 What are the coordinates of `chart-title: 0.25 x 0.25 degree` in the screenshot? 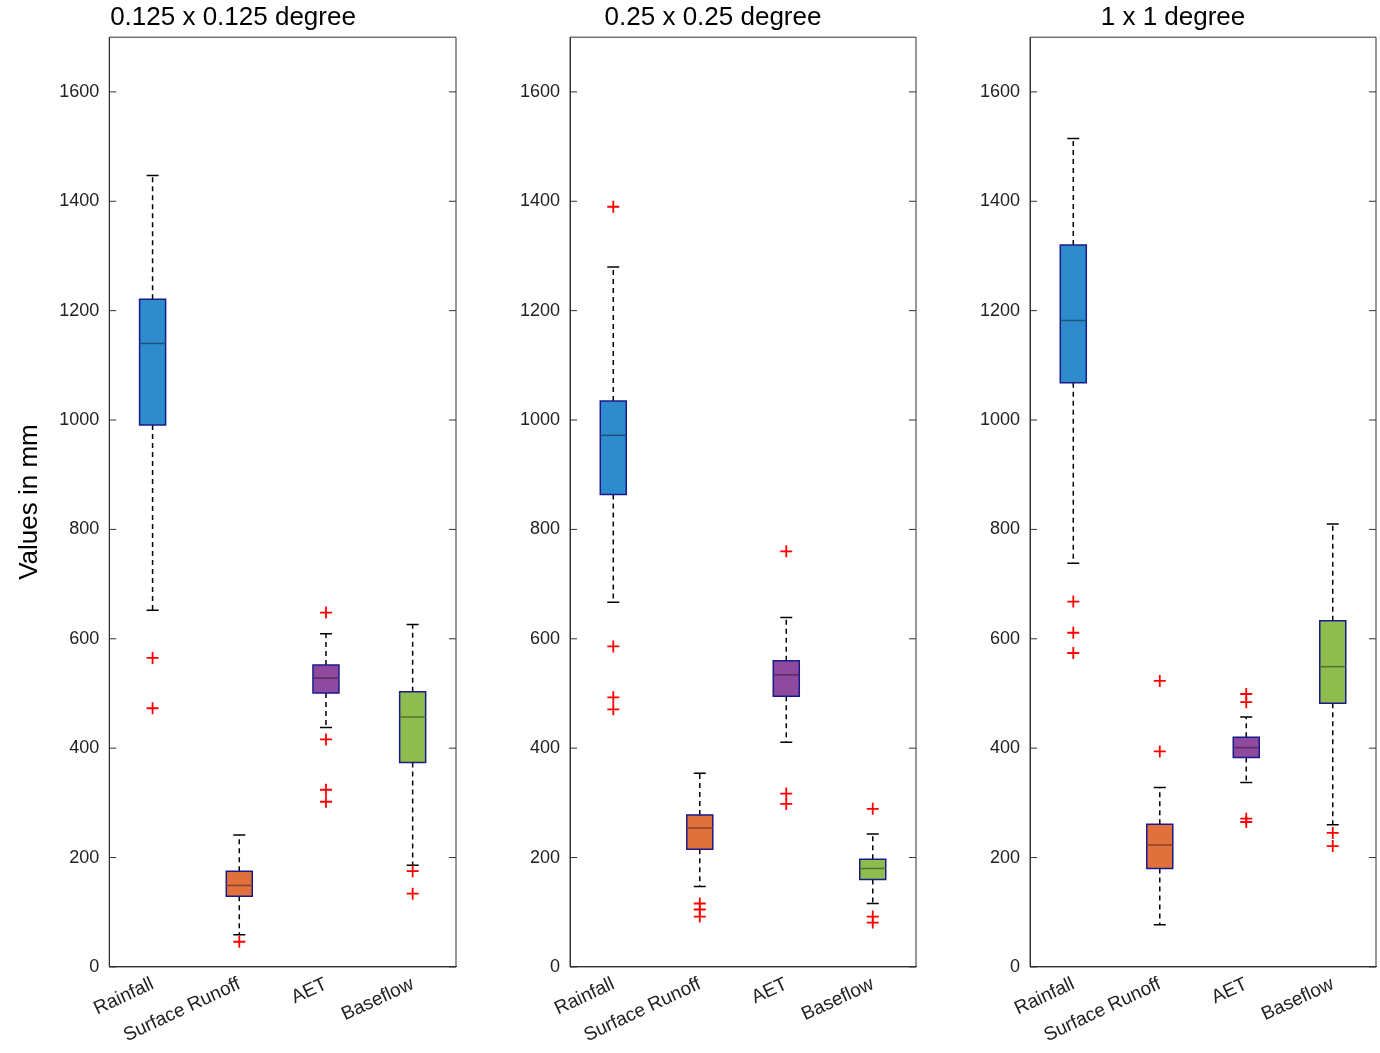 It's located at (713, 15).